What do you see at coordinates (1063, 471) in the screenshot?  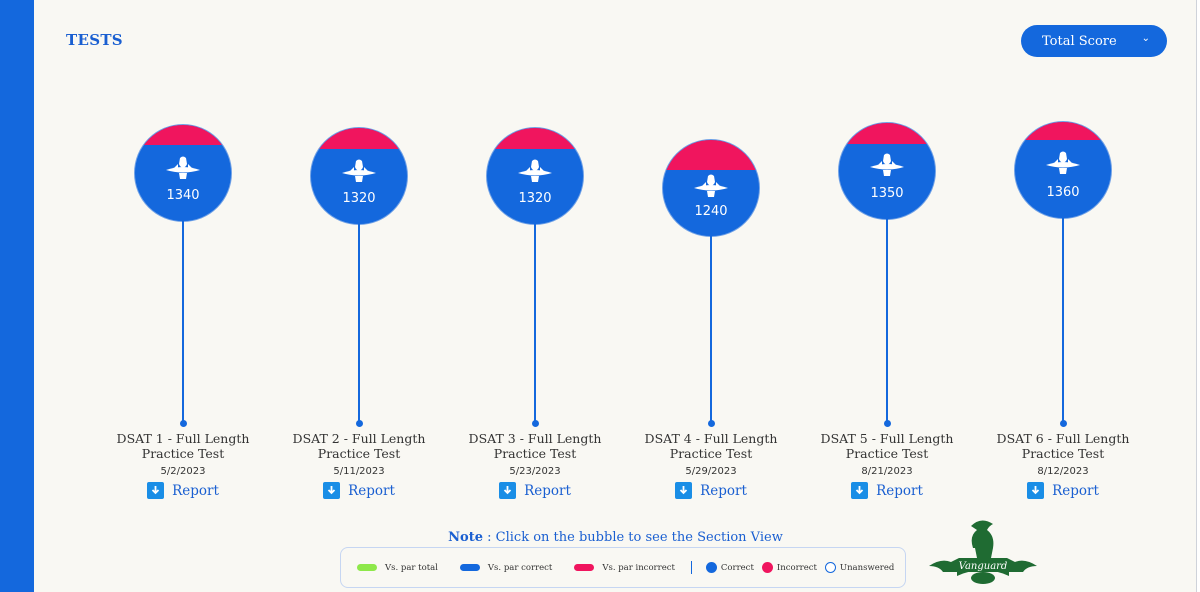 I see `test-date: 8/12/2023` at bounding box center [1063, 471].